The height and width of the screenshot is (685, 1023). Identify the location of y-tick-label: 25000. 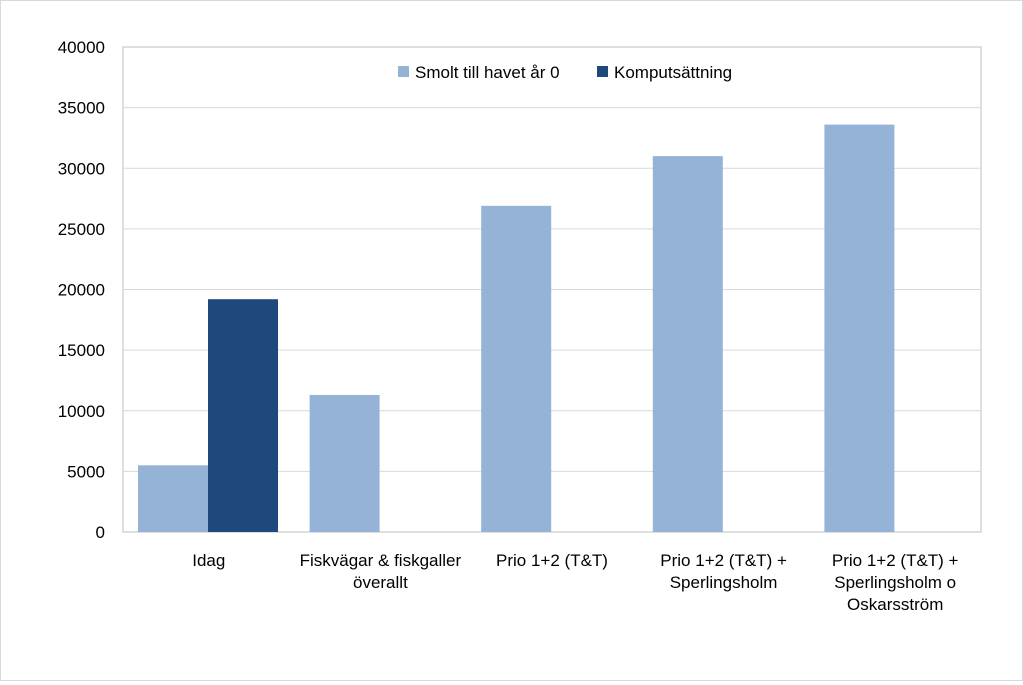
(81, 229).